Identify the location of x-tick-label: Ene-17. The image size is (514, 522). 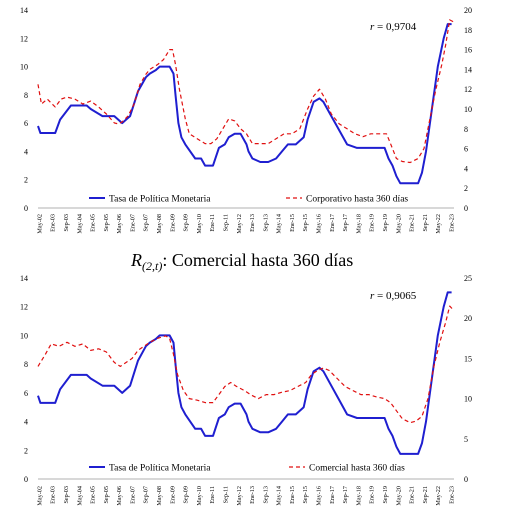
(332, 223).